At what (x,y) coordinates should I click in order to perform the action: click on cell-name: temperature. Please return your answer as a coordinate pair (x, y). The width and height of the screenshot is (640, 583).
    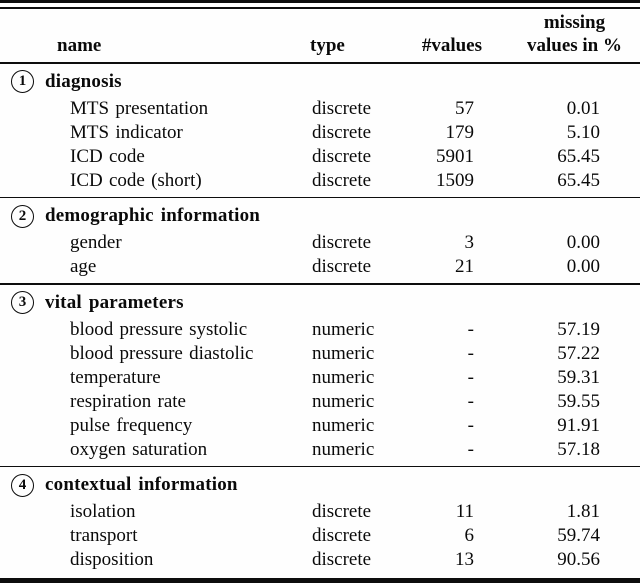
    Looking at the image, I should click on (115, 377).